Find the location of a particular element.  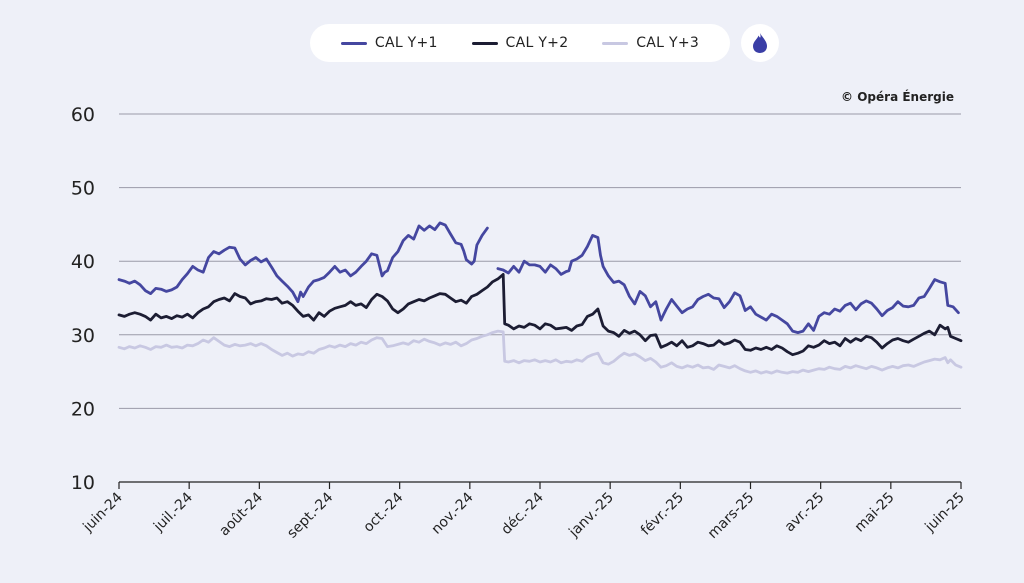

y-tick-label: 40 is located at coordinates (83, 262).